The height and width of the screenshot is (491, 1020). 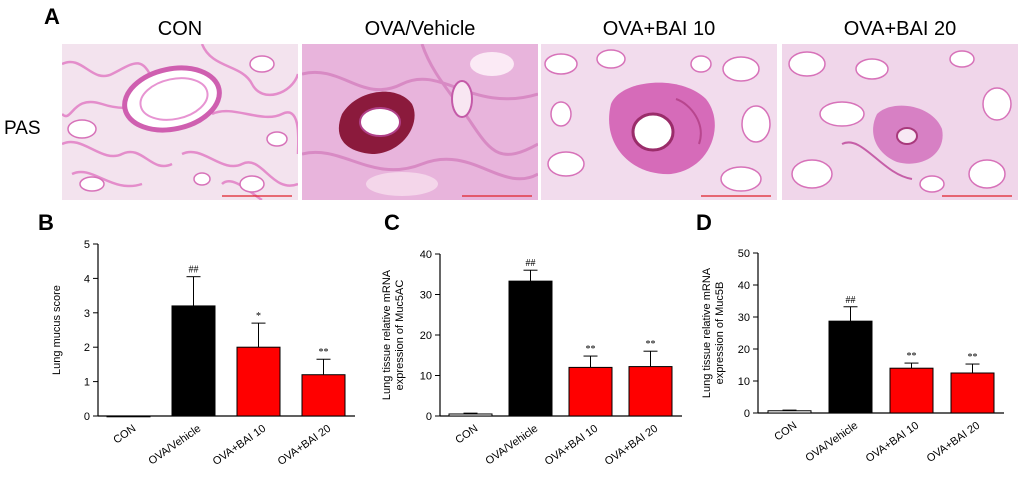 What do you see at coordinates (52, 16) in the screenshot?
I see `panel-letter-a: A` at bounding box center [52, 16].